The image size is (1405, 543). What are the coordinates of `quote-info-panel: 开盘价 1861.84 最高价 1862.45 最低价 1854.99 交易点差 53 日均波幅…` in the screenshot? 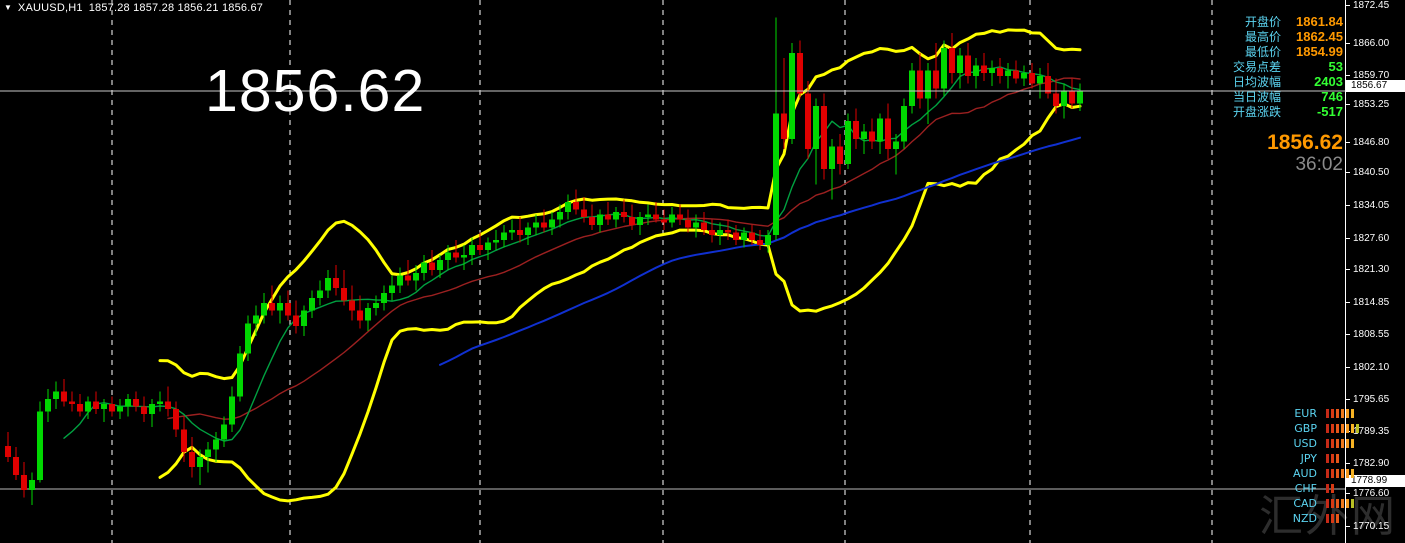 It's located at (1288, 66).